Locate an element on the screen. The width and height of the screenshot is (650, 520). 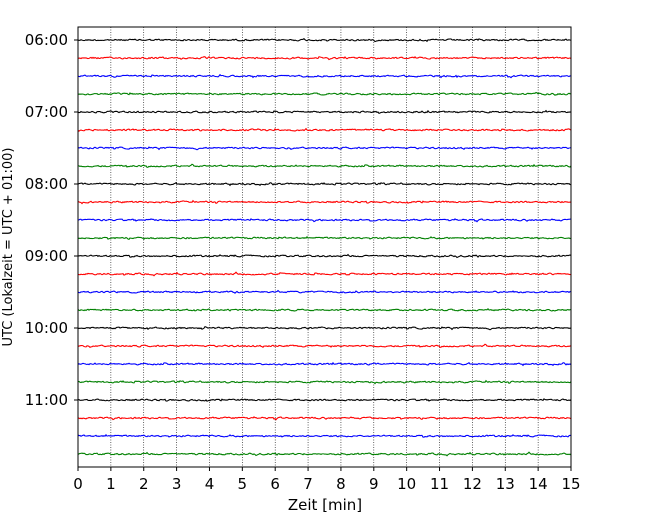
y-axis-label: UTC (Lokalzeit = UTC + 01:00) is located at coordinates (8, 247).